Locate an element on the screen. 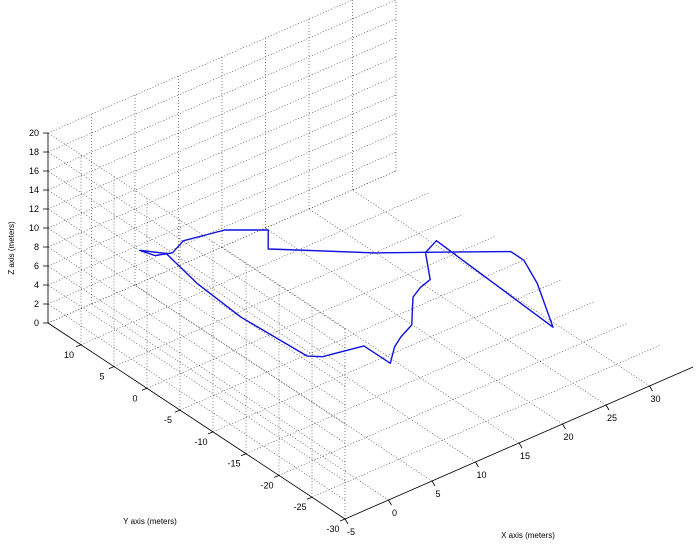  y-tick-label: -25 is located at coordinates (299, 507).